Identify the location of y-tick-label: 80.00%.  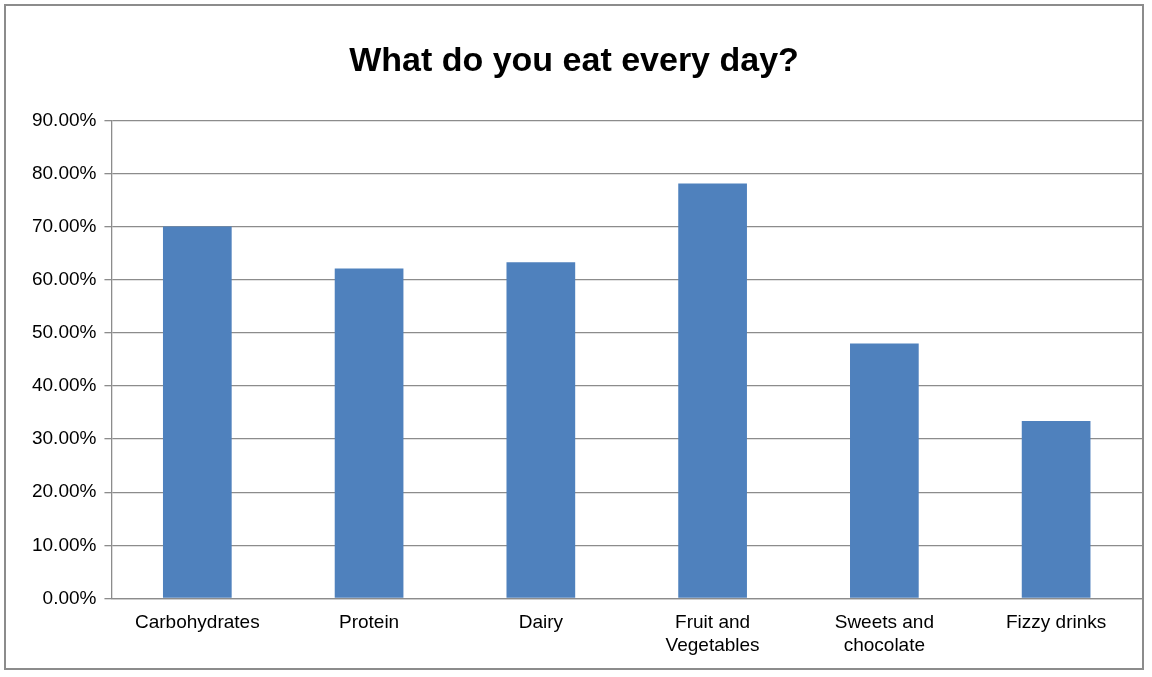
(64, 172).